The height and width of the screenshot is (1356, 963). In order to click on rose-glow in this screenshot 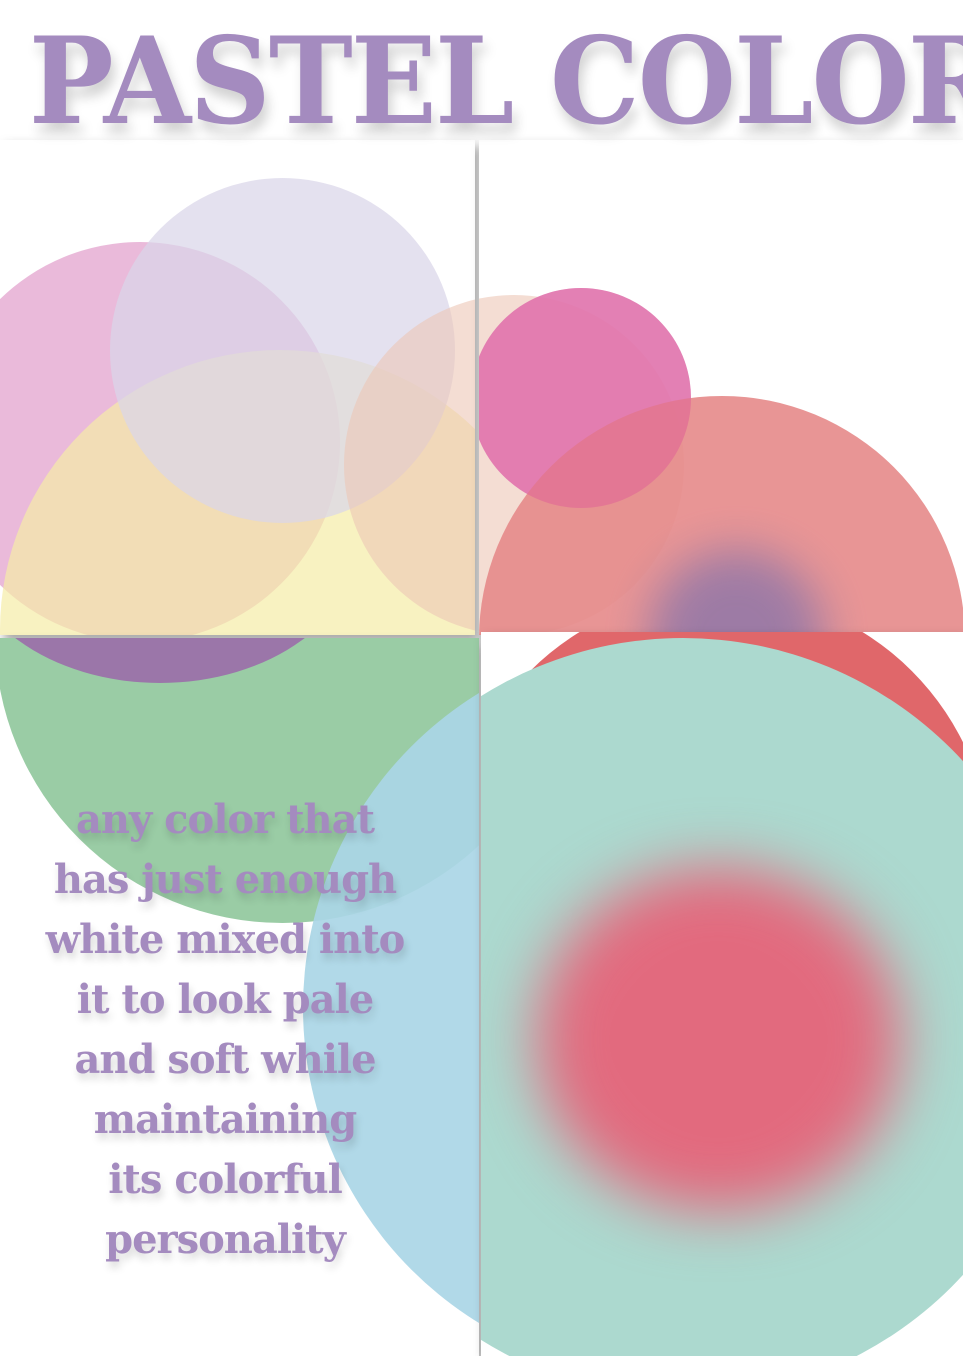, I will do `click(718, 1039)`.